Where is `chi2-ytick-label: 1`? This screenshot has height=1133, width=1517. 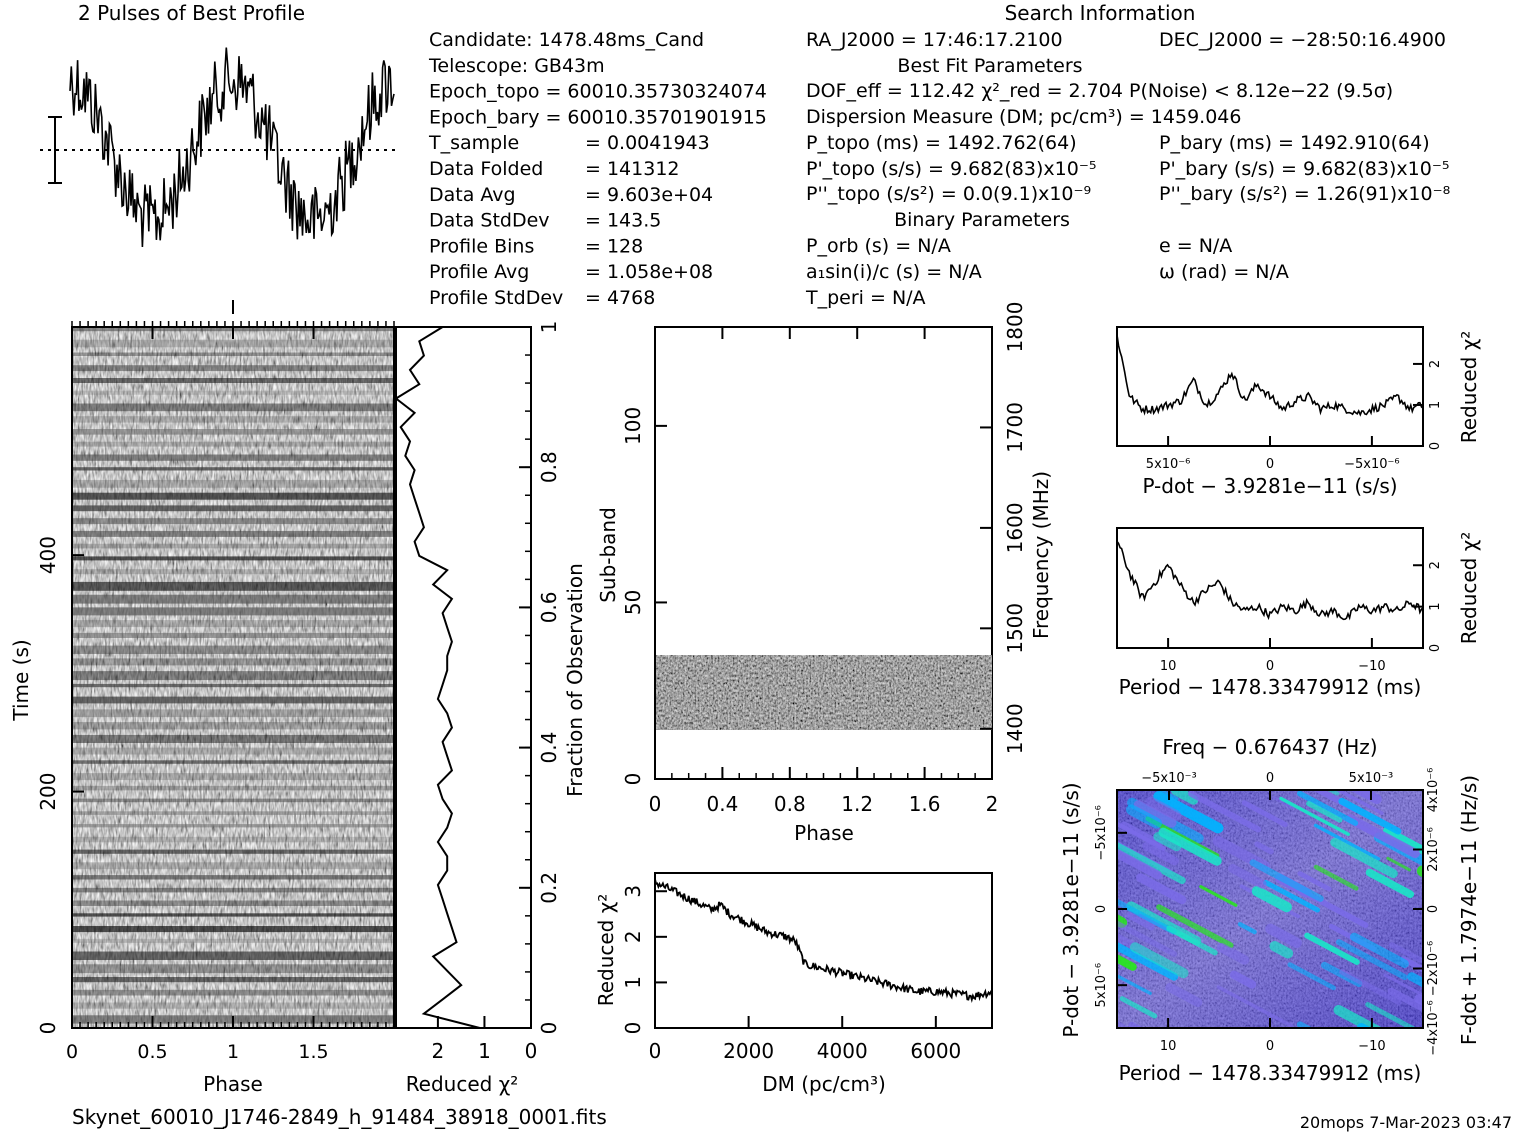
chi2-ytick-label: 1 is located at coordinates (1435, 405).